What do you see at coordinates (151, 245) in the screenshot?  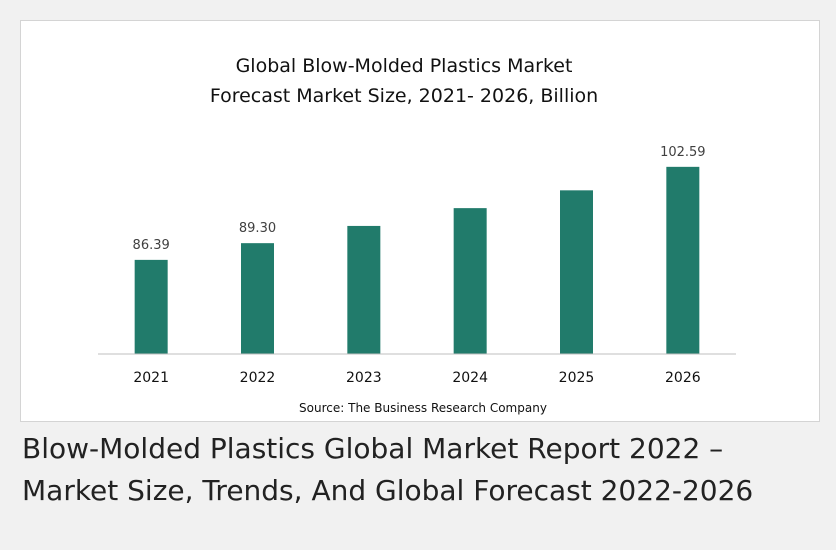 I see `data-label-2021: 86.39` at bounding box center [151, 245].